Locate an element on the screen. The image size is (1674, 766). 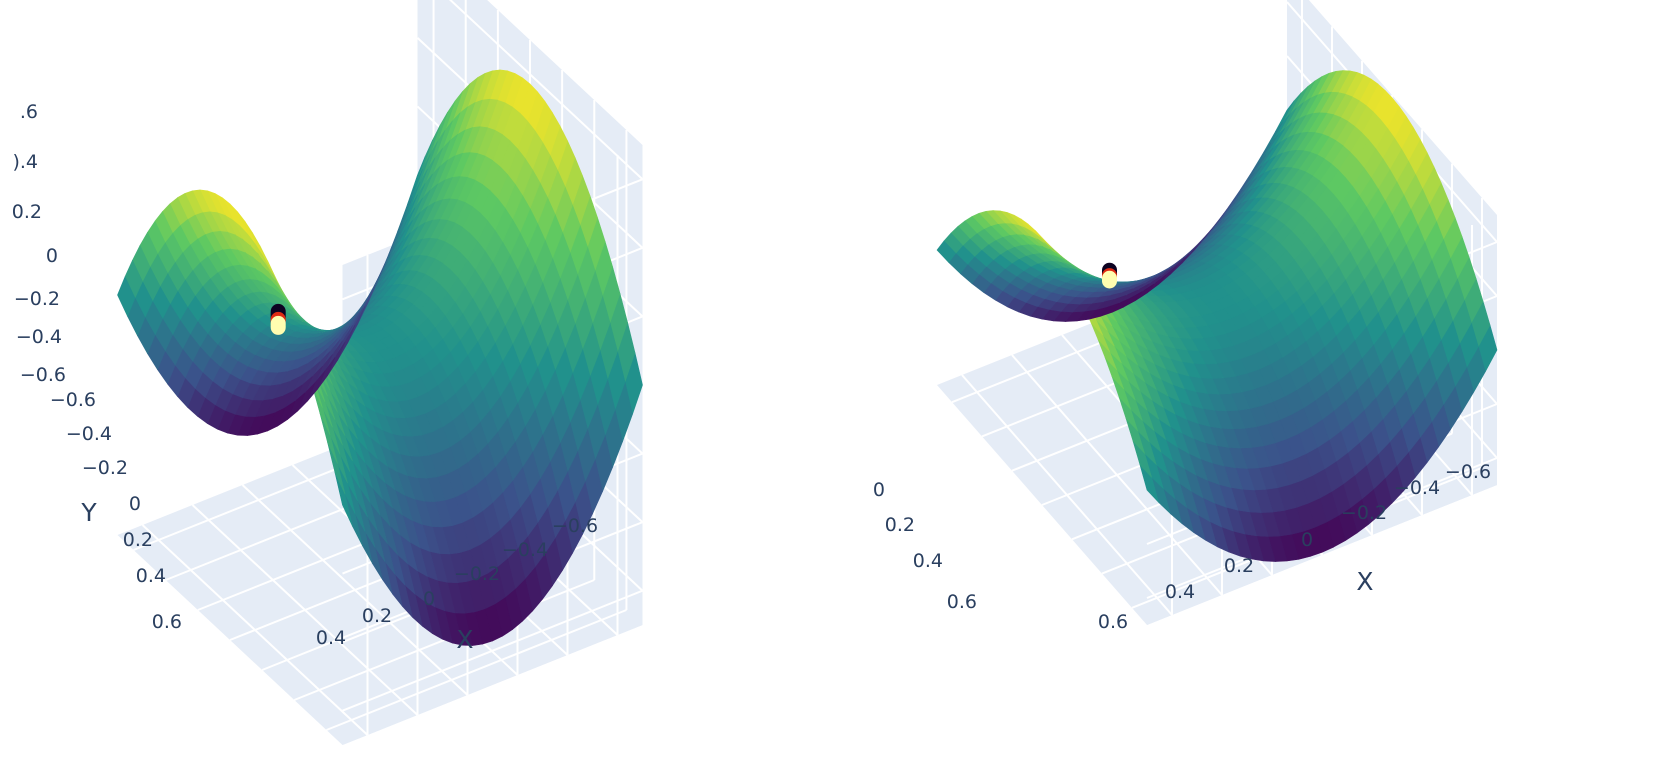
y-axis-ticks: −0.6−0.4−0.200.20.40.6 is located at coordinates (907, 529).